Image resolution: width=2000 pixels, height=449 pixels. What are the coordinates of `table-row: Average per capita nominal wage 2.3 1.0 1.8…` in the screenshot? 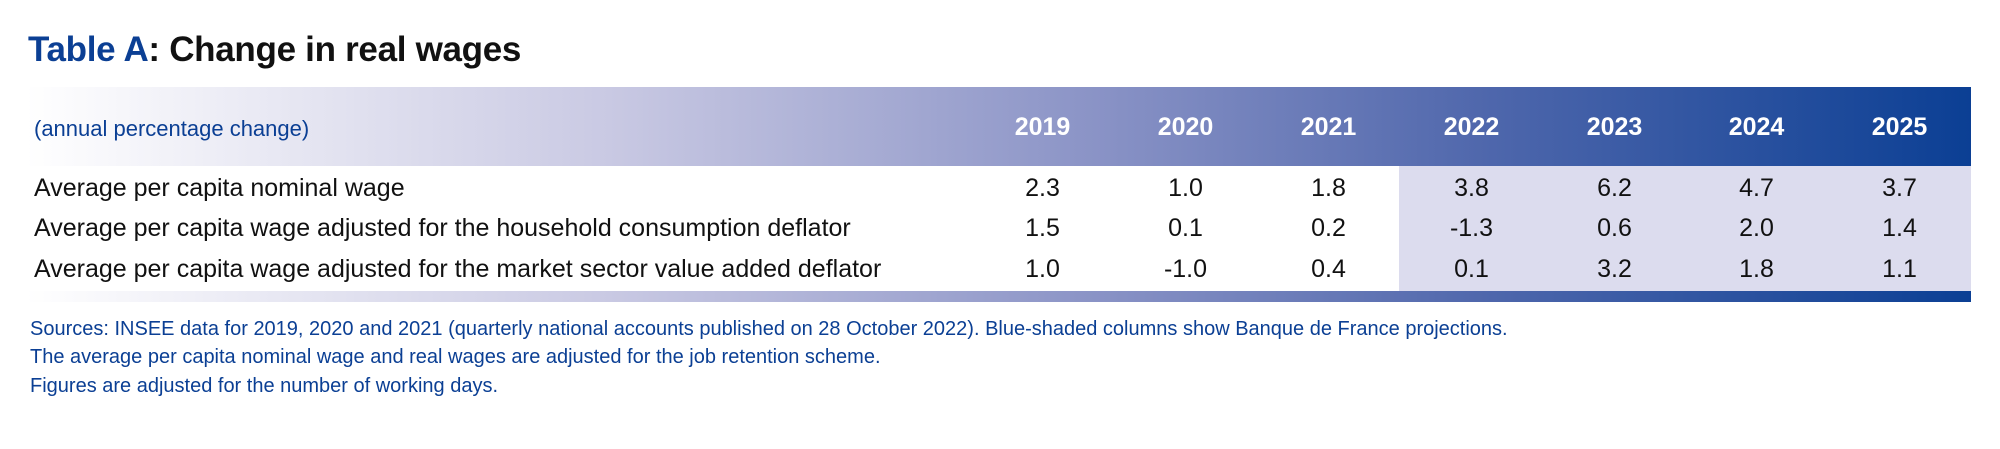 It's located at (998, 188).